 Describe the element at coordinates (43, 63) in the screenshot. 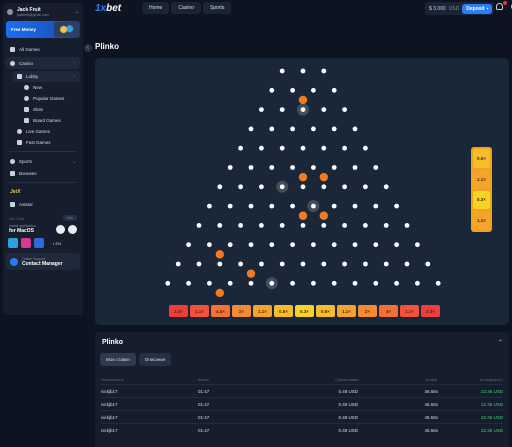

I see `sidebar-item-casino: Casino ⌃` at that location.